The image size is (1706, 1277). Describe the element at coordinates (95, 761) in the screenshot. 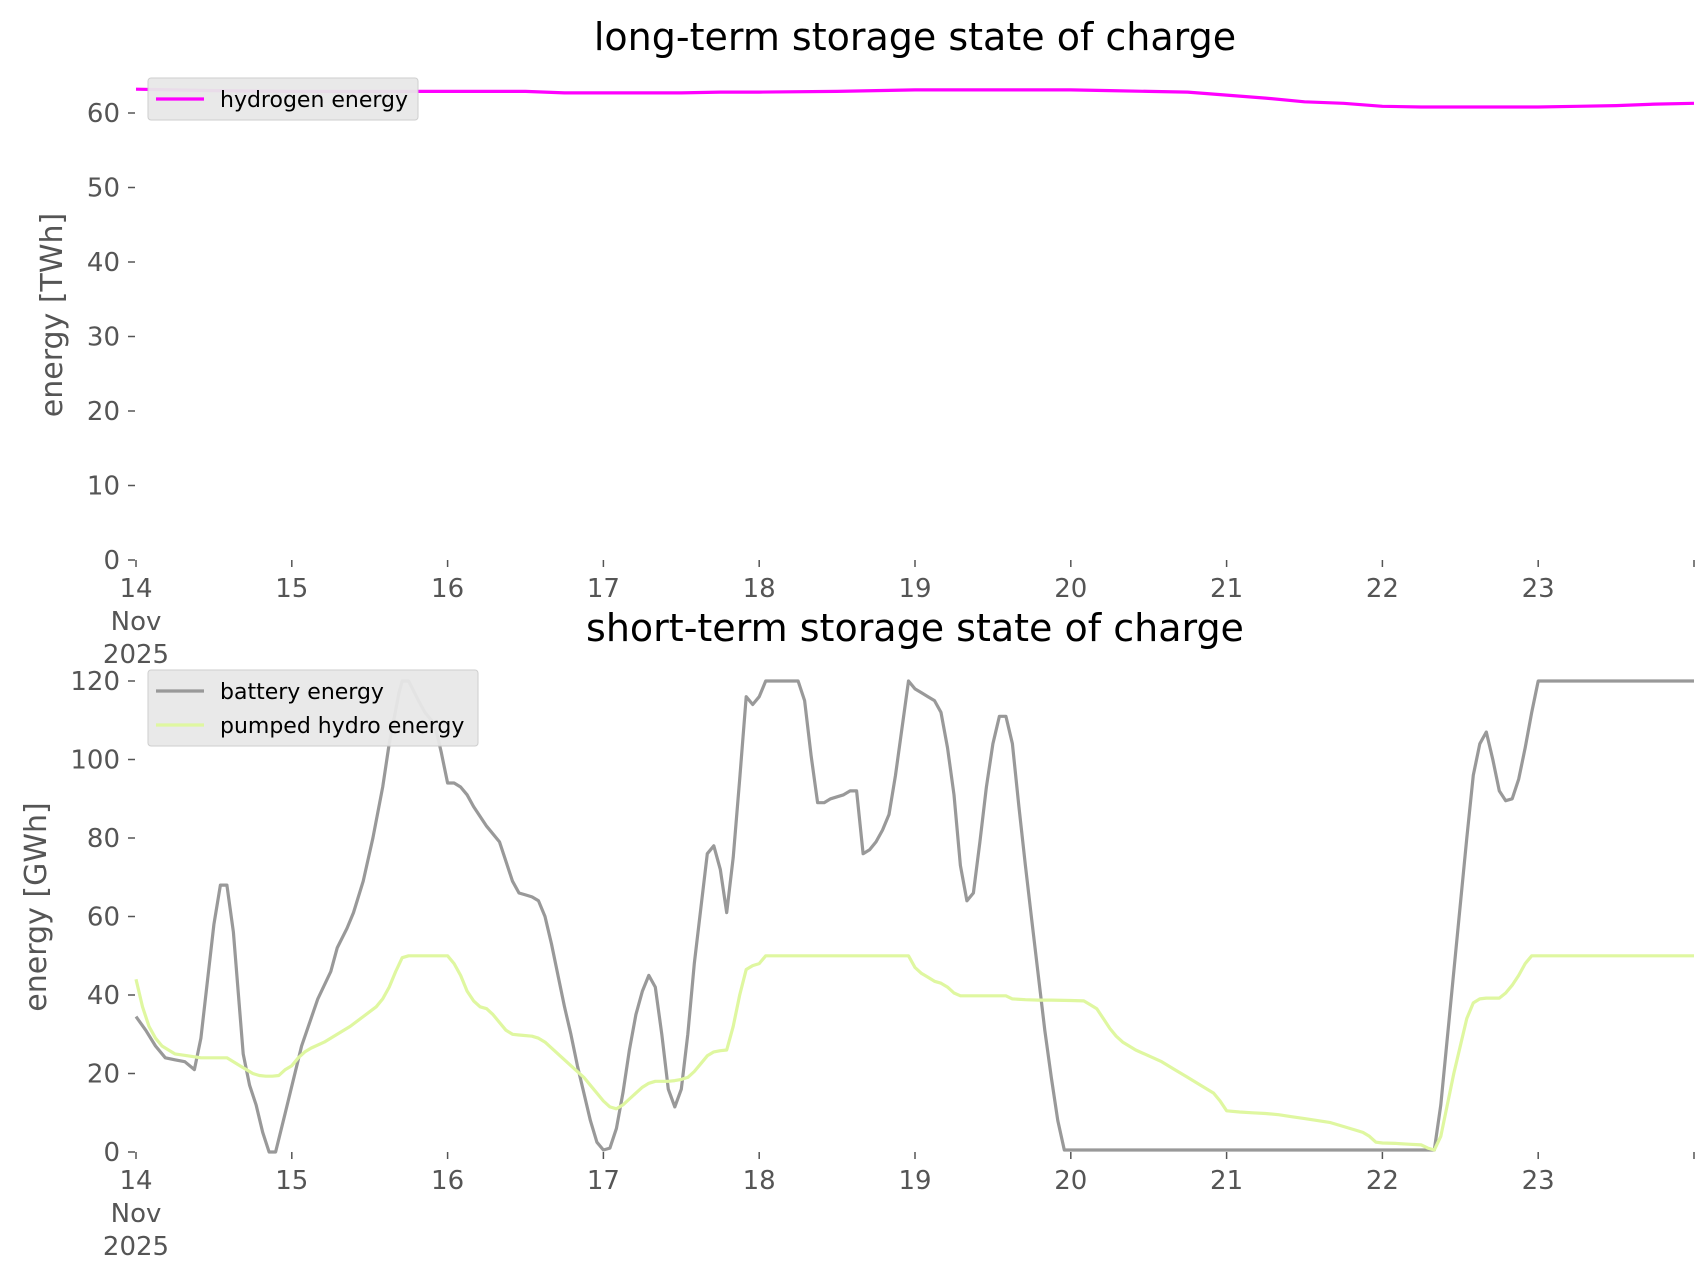

I see `y-tick-label: 100` at that location.